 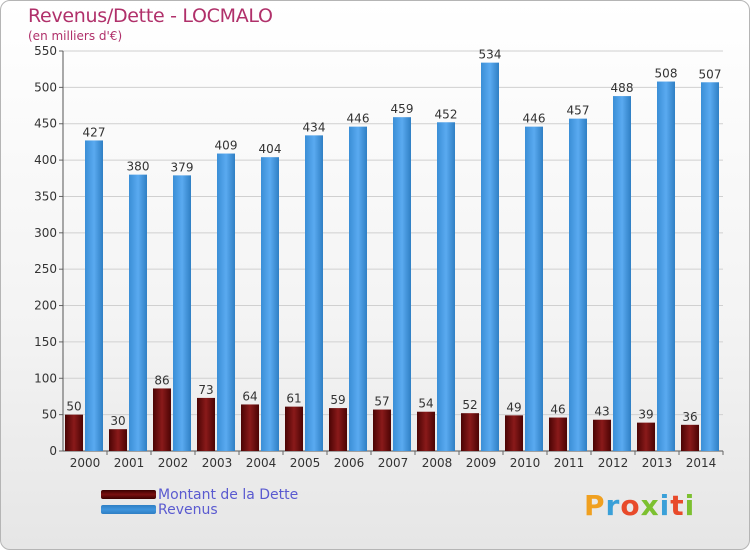 What do you see at coordinates (188, 509) in the screenshot?
I see `legend-label-revenus: Revenus` at bounding box center [188, 509].